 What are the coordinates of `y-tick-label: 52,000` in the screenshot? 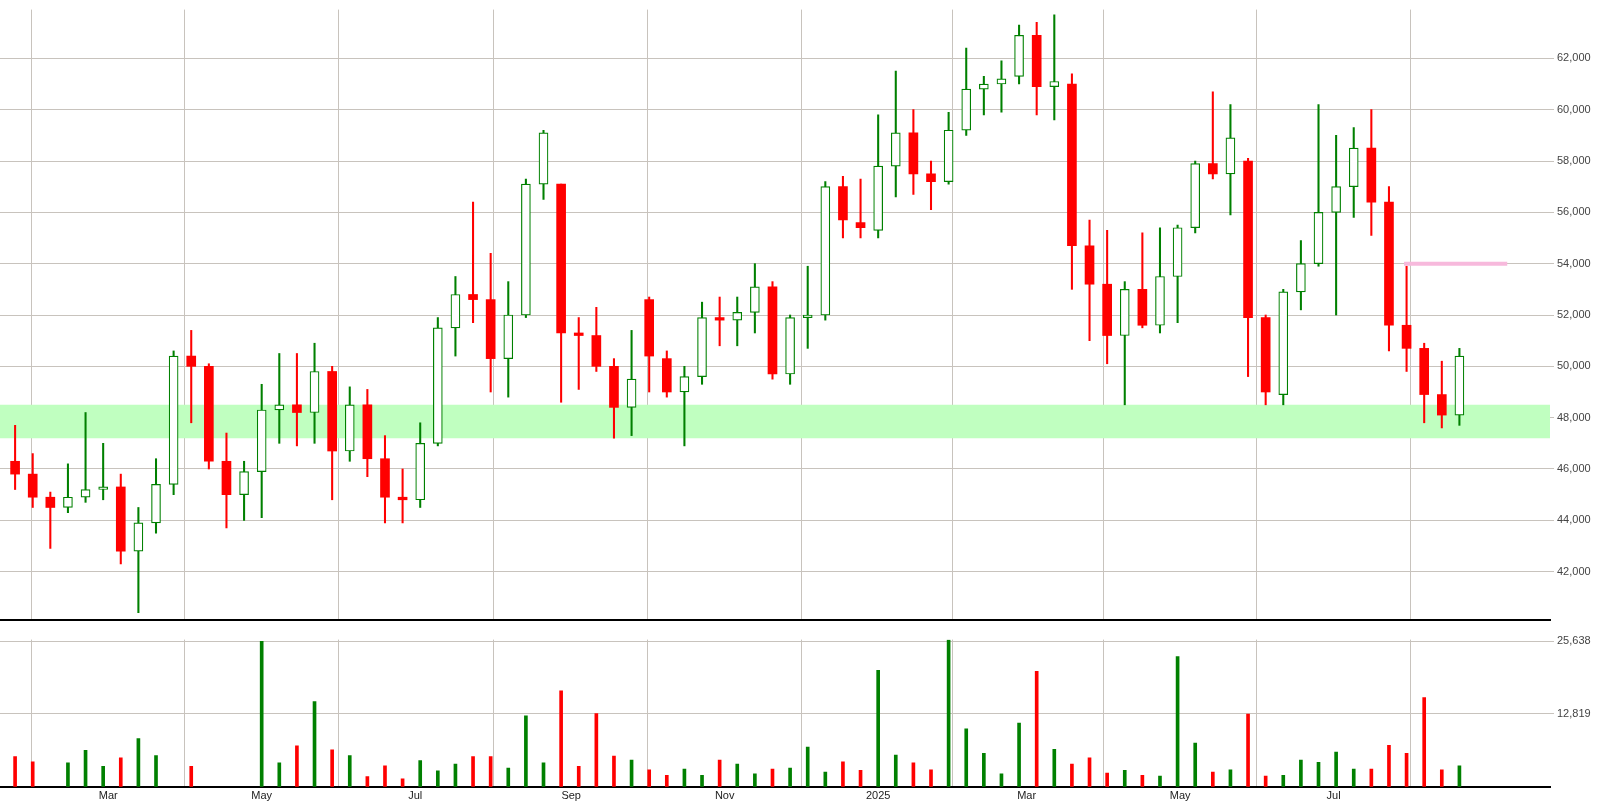 It's located at (1574, 314).